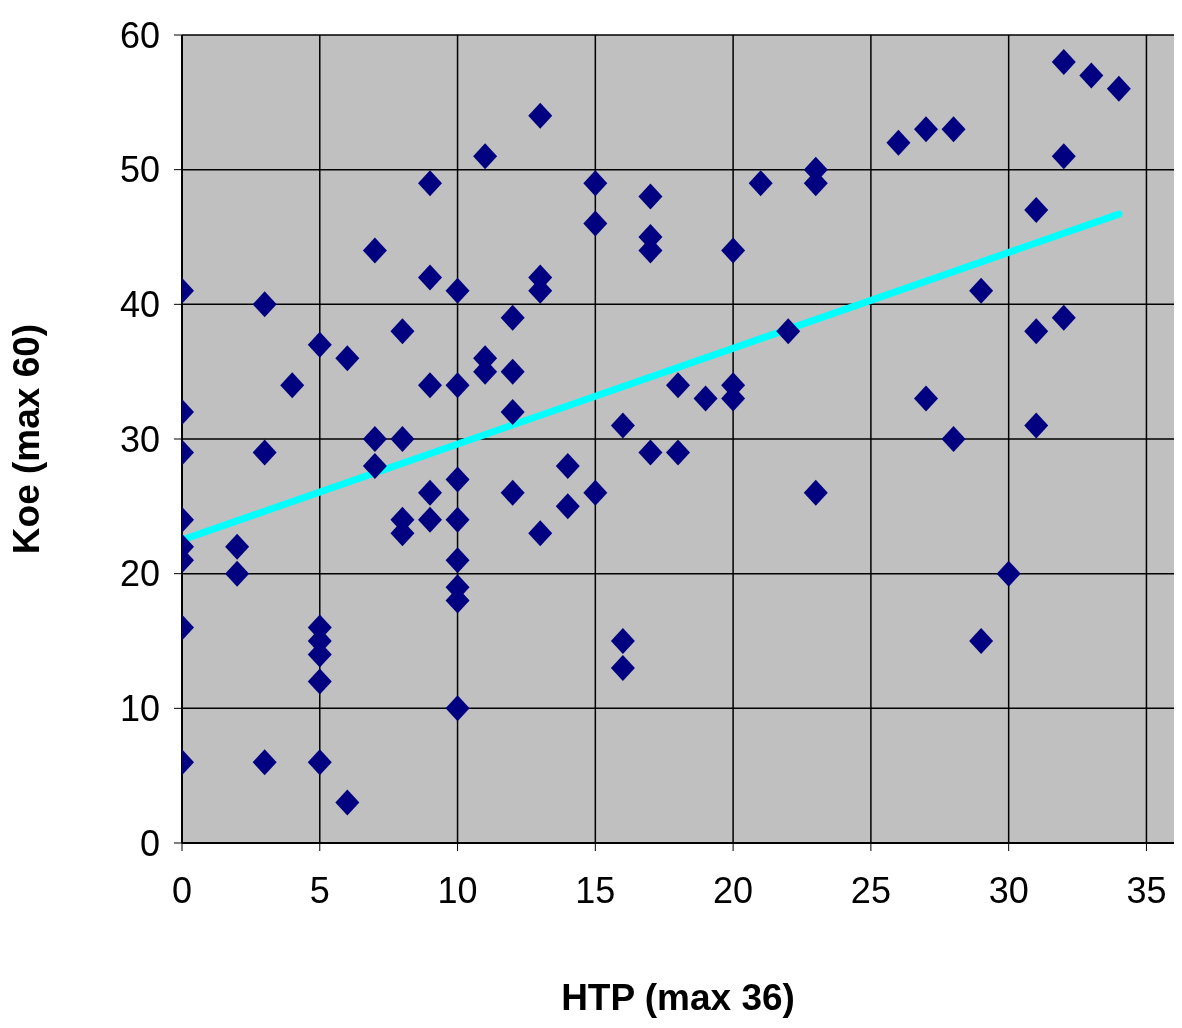 This screenshot has width=1182, height=1028. I want to click on y-axis-title: Koe (max 60), so click(27, 439).